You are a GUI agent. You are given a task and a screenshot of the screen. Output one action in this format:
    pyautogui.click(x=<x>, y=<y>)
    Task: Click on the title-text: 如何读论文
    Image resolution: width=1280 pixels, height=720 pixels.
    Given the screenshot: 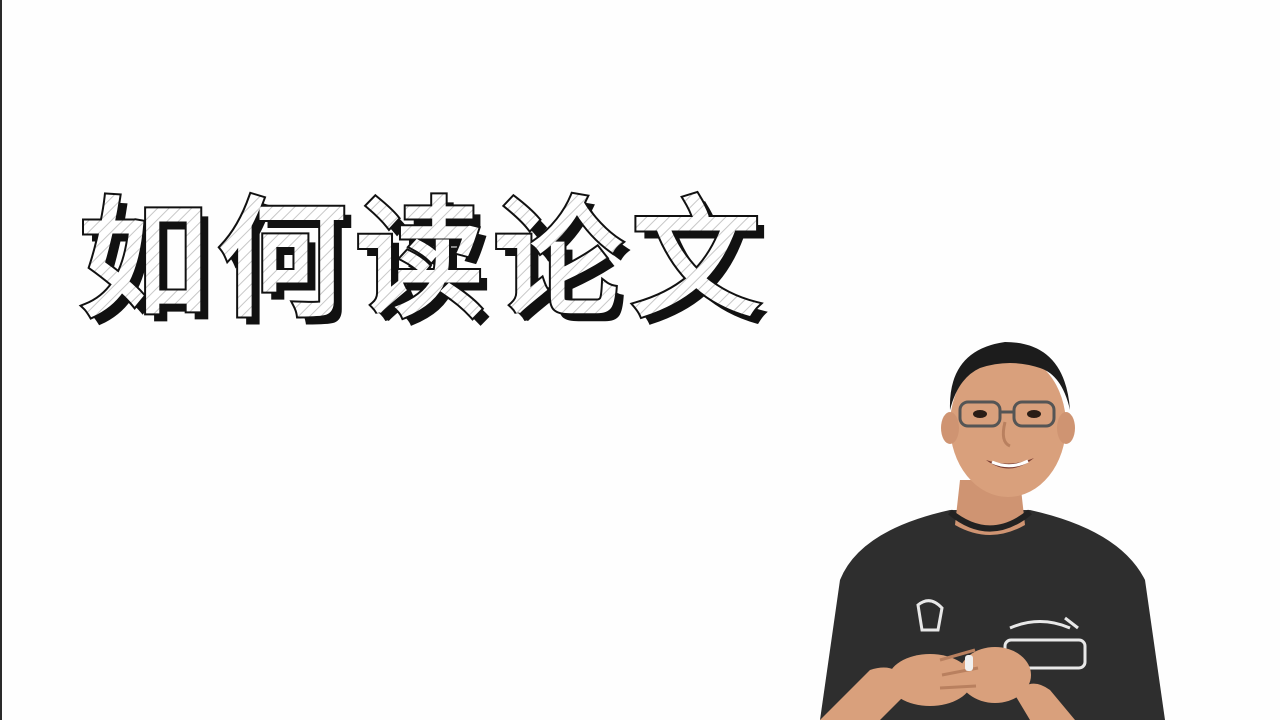 What is the action you would take?
    pyautogui.click(x=425, y=260)
    